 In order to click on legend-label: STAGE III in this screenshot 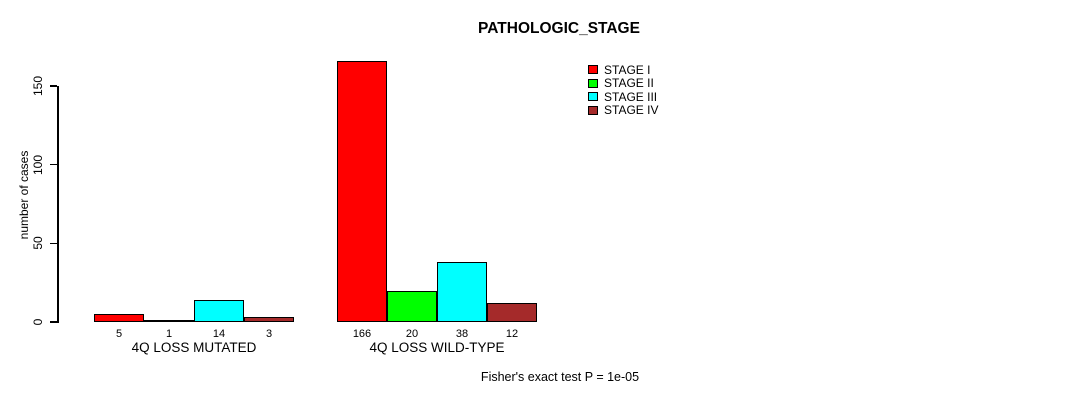, I will do `click(631, 96)`.